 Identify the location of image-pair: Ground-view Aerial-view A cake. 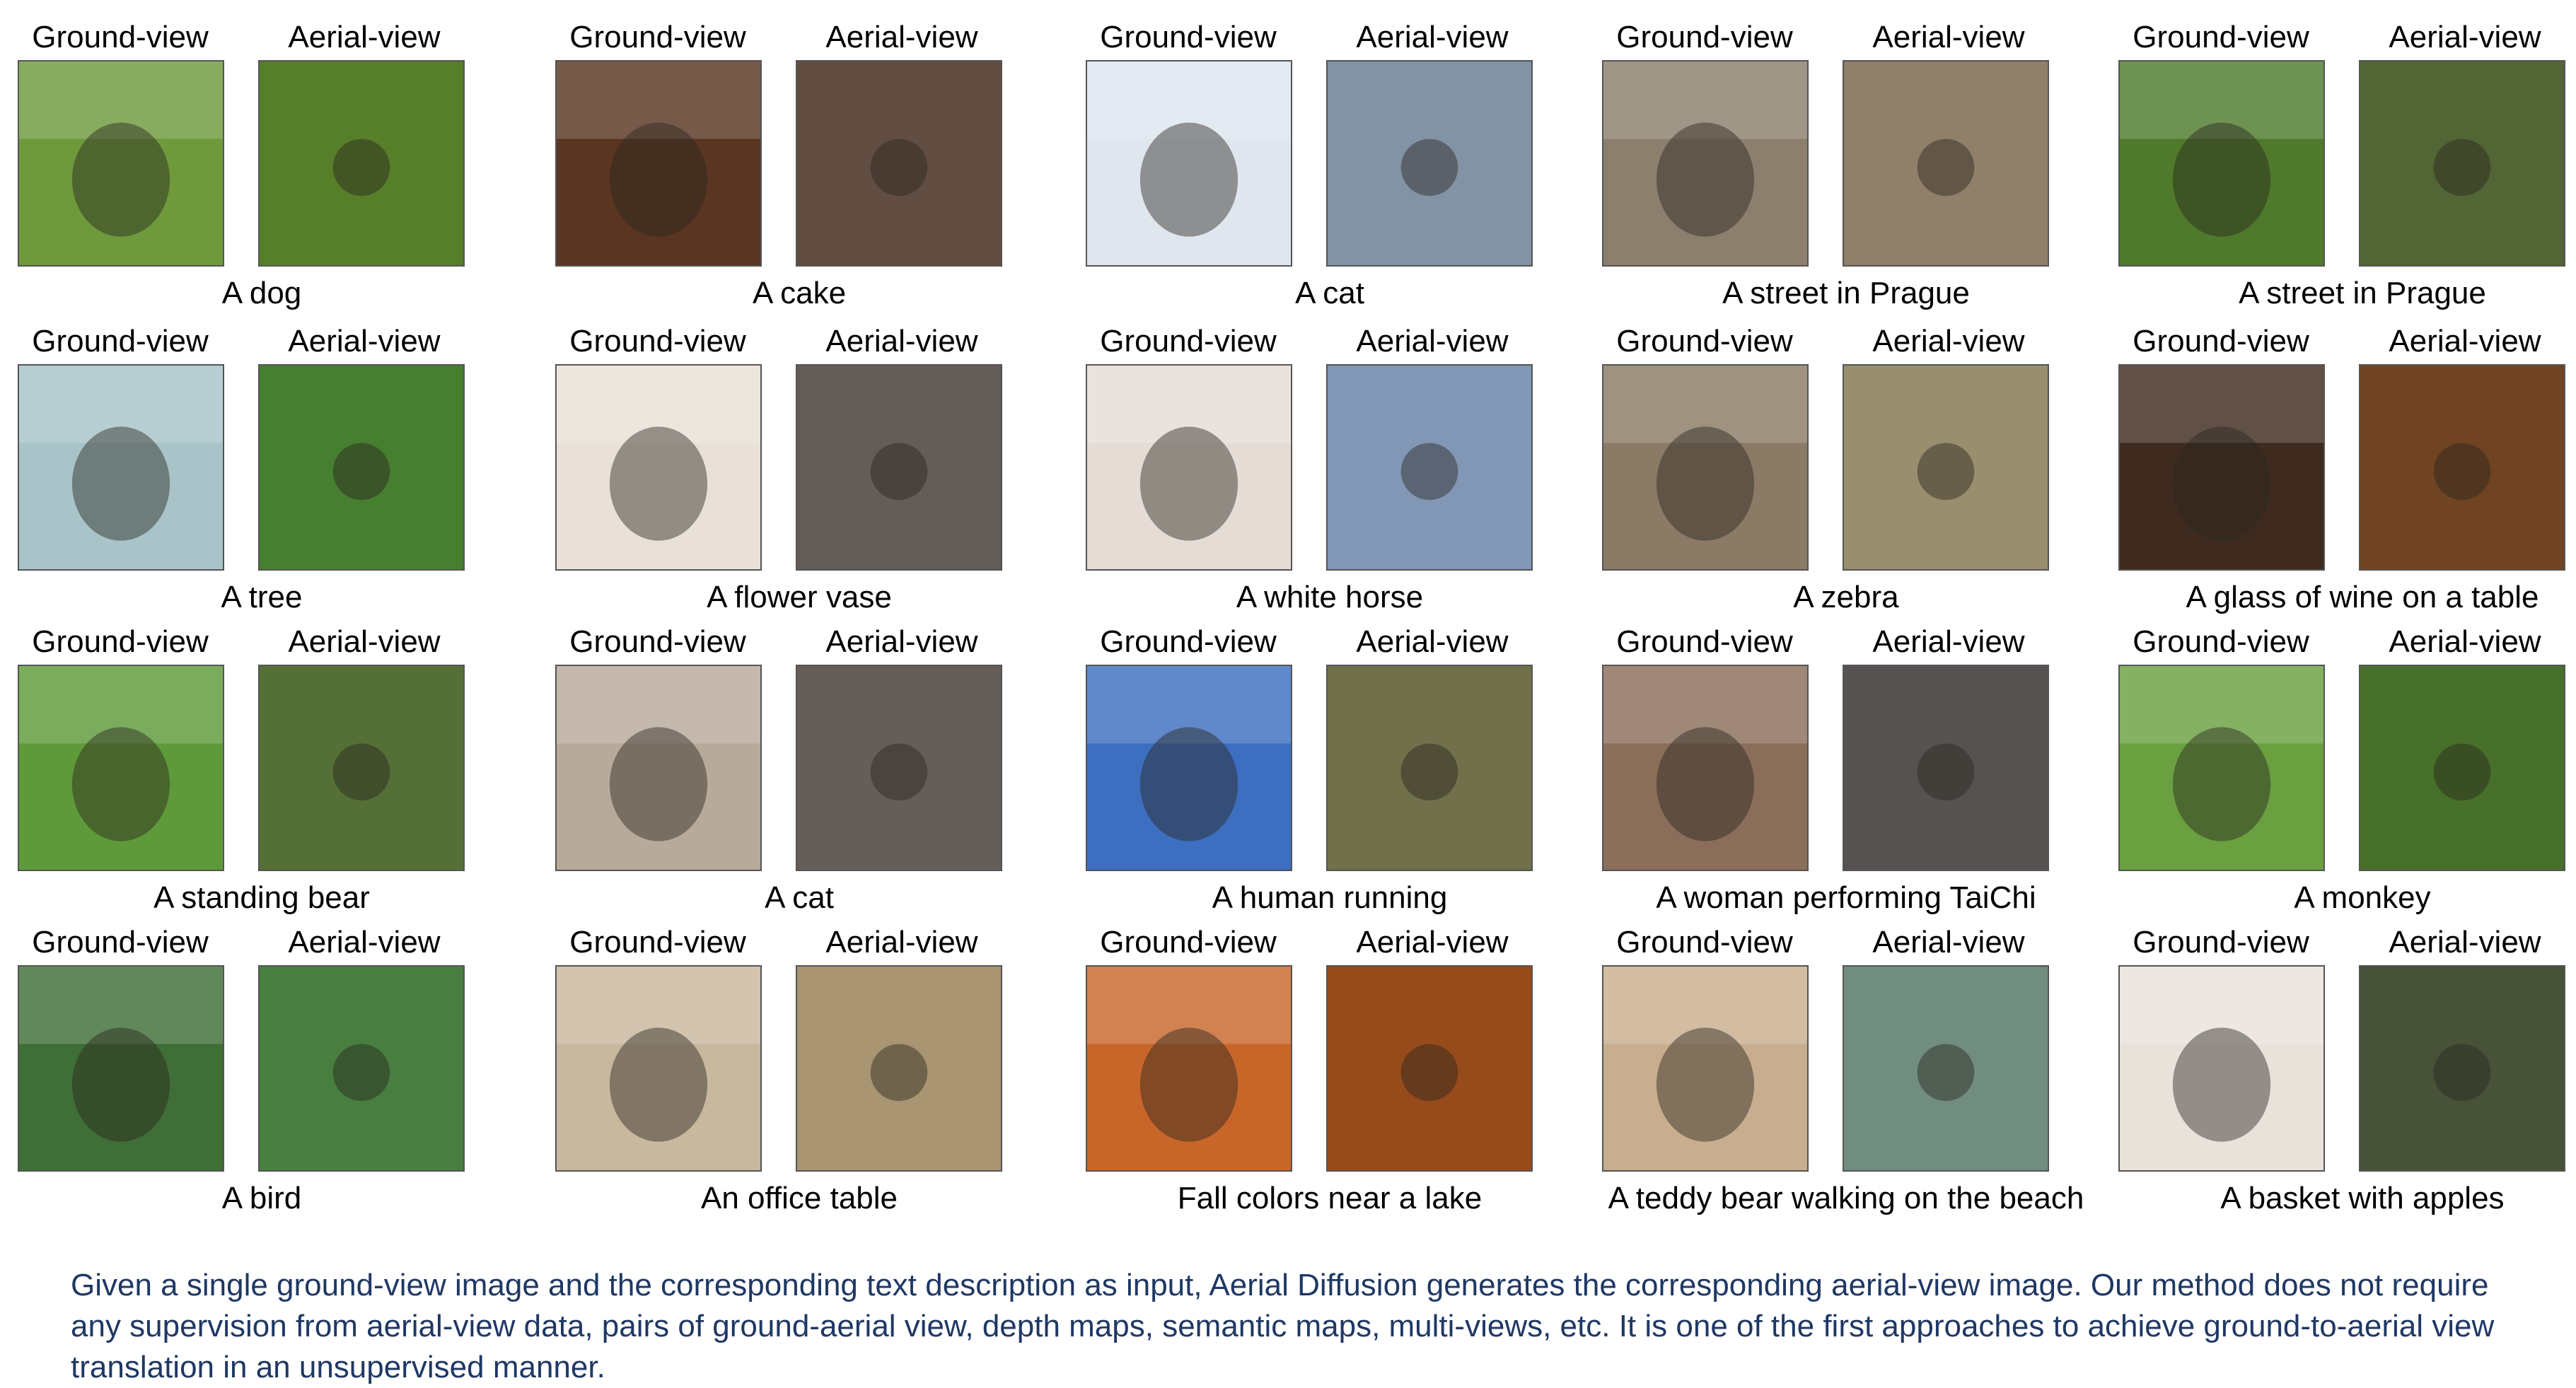
(799, 169).